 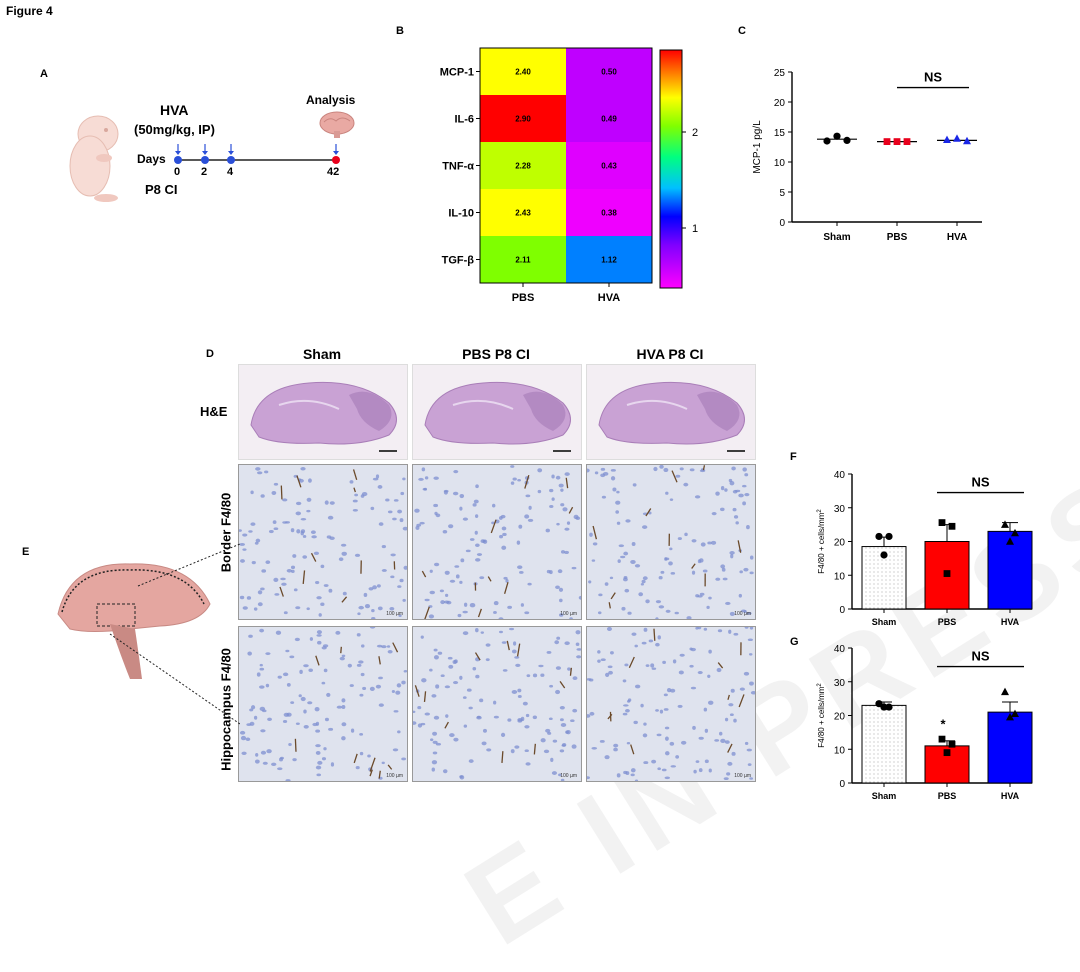 What do you see at coordinates (947, 796) in the screenshot?
I see `x-tick-label: PBS` at bounding box center [947, 796].